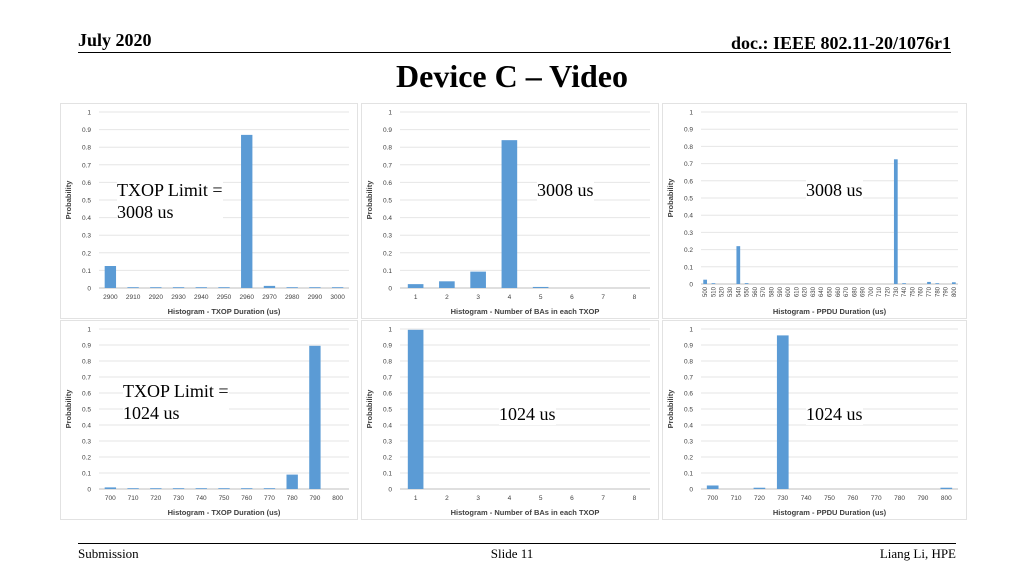 This screenshot has width=1024, height=576. Describe the element at coordinates (635, 297) in the screenshot. I see `x-tick-label: 8` at that location.